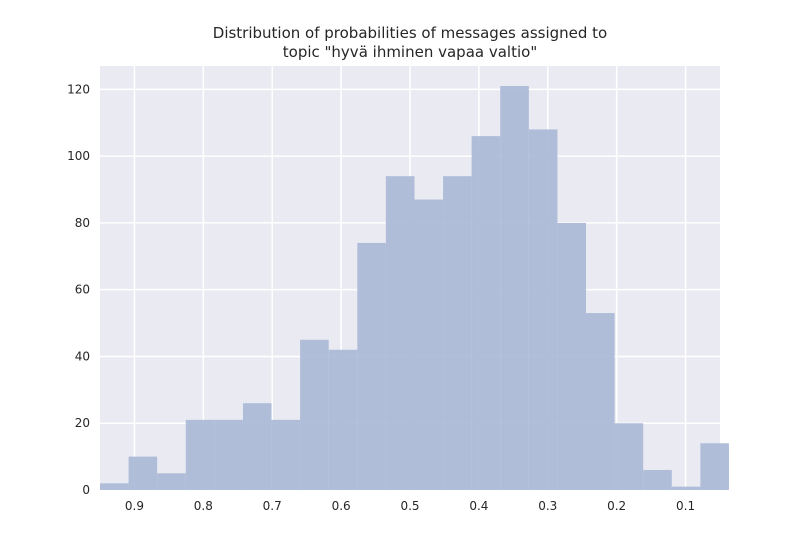 This screenshot has width=800, height=550. I want to click on x-tick-label: 0.8, so click(203, 506).